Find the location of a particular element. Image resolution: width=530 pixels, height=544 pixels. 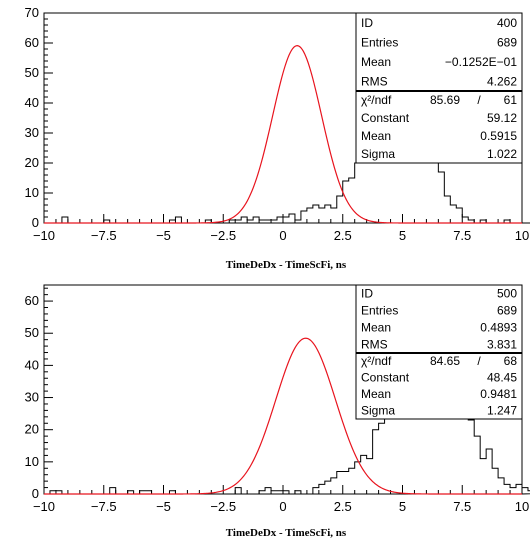

fit-param-label: Mean is located at coordinates (376, 136).